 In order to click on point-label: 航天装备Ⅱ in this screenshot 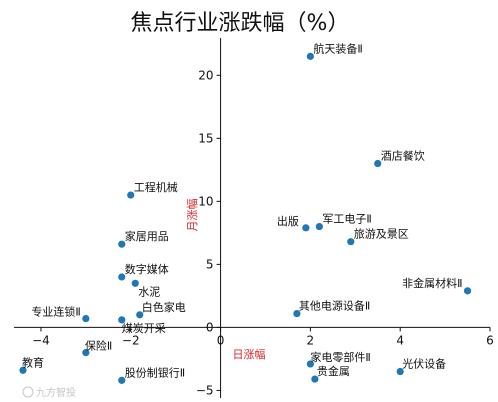, I will do `click(337, 48)`.